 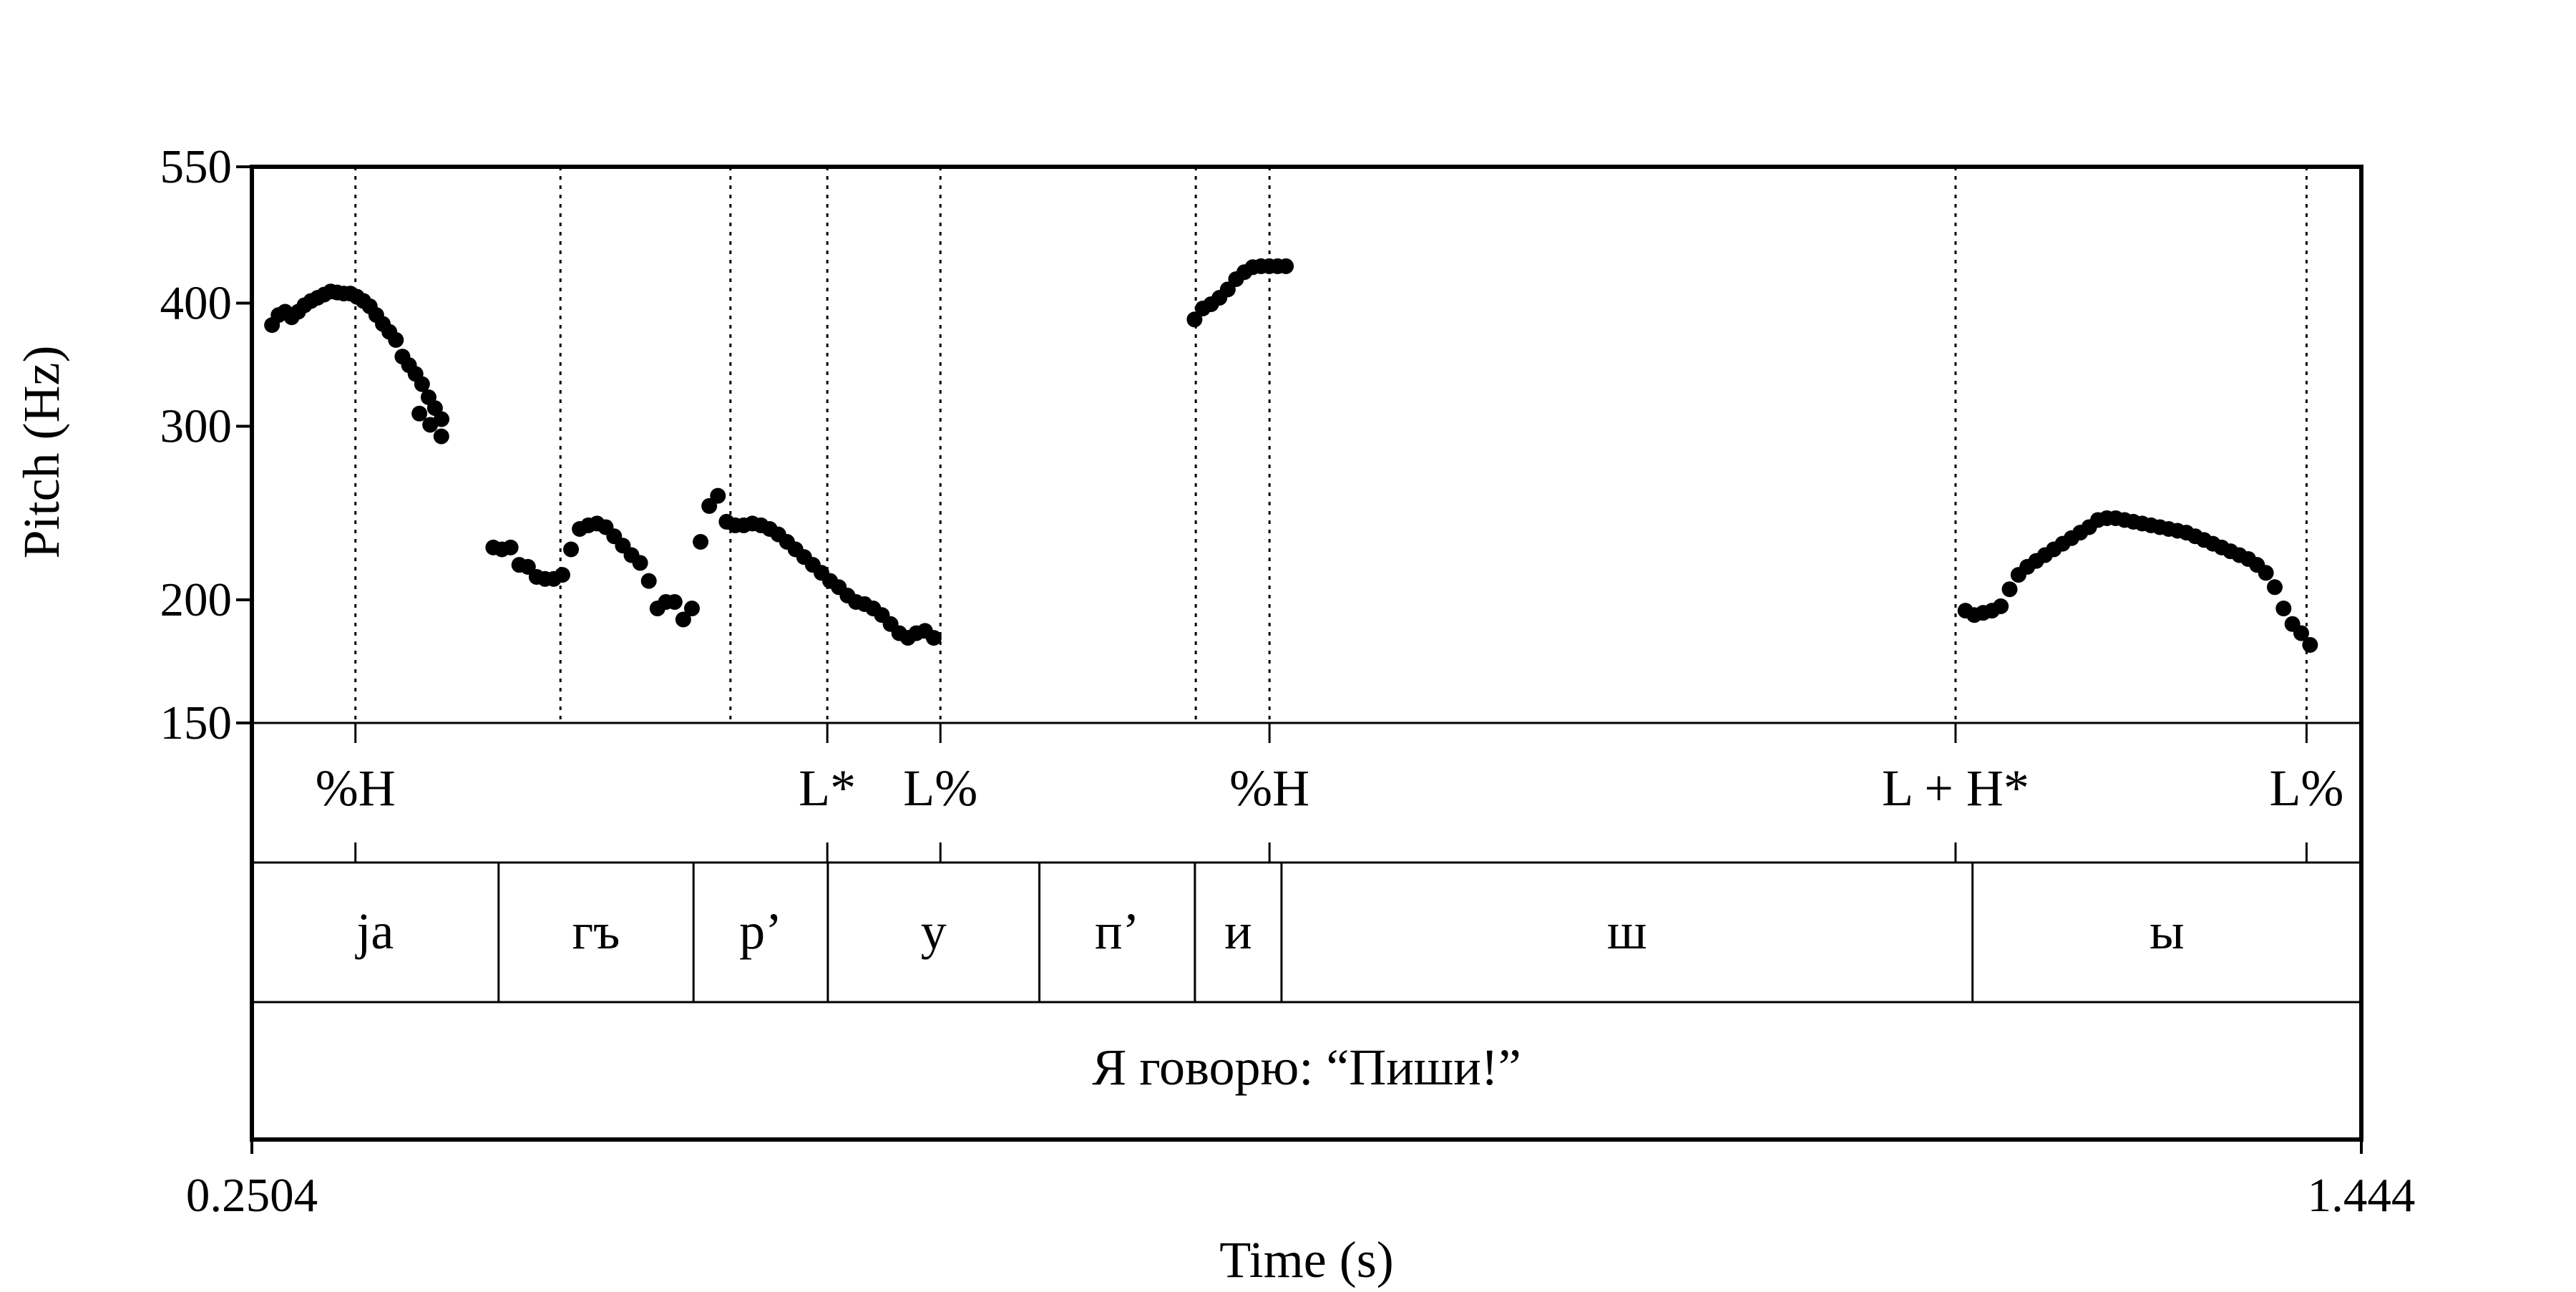 What do you see at coordinates (374, 931) in the screenshot?
I see `segment-label: ja` at bounding box center [374, 931].